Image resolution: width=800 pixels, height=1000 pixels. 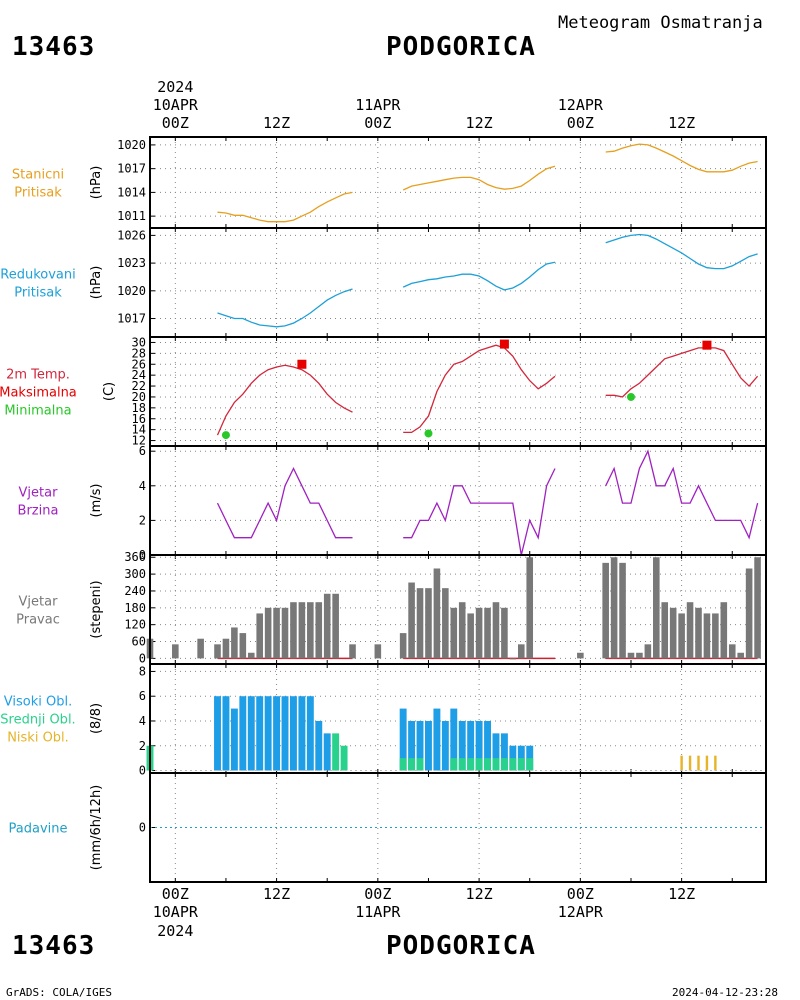 What do you see at coordinates (284, 503) in the screenshot?
I see `wind_speed-line` at bounding box center [284, 503].